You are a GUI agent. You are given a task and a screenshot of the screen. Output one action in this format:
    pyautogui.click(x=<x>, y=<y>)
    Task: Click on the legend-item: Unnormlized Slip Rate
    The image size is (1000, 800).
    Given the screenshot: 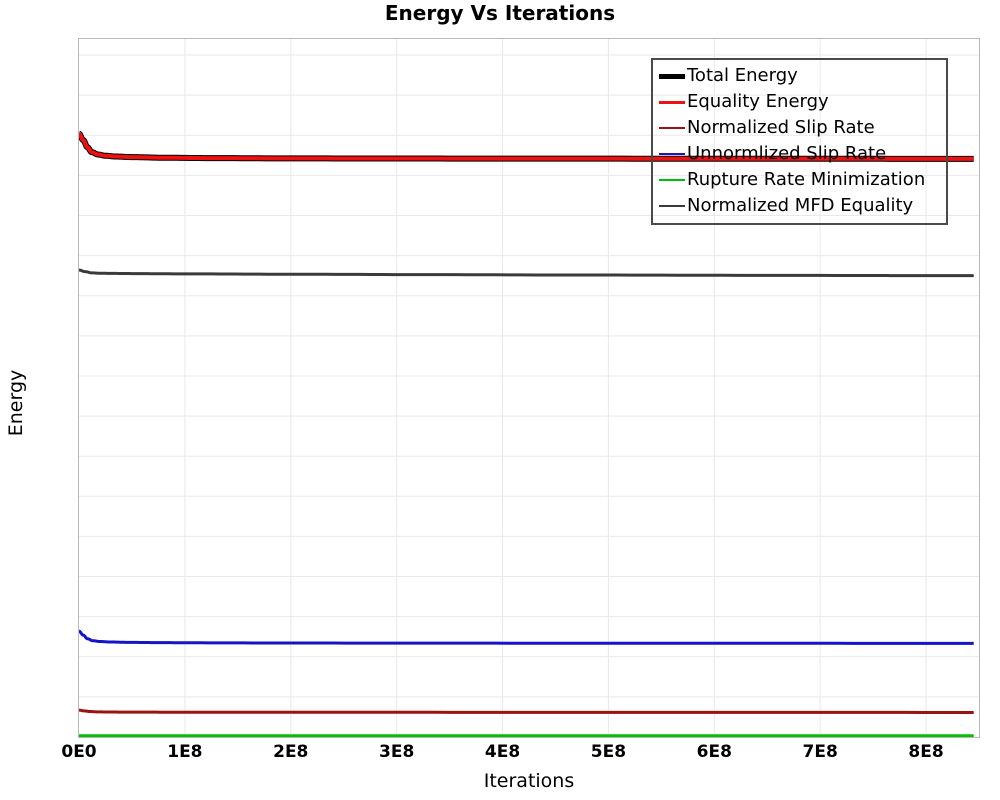 What is the action you would take?
    pyautogui.click(x=799, y=154)
    